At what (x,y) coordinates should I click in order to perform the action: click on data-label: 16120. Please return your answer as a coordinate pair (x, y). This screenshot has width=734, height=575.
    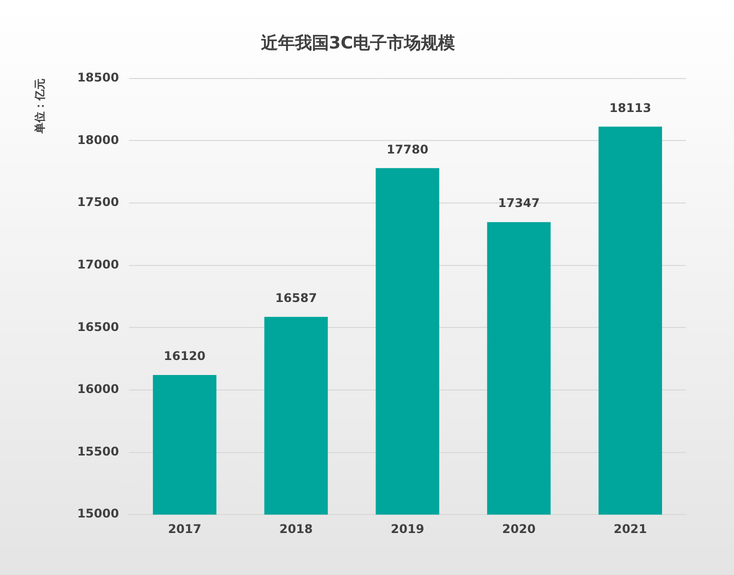
    Looking at the image, I should click on (185, 356).